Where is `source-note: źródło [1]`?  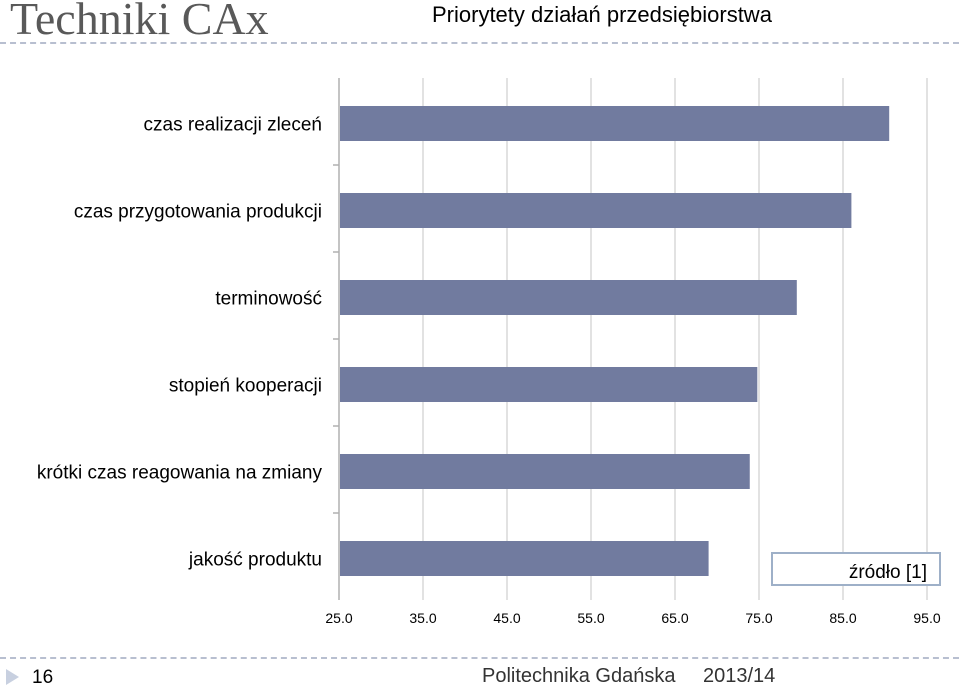 source-note: źródło [1] is located at coordinates (856, 569).